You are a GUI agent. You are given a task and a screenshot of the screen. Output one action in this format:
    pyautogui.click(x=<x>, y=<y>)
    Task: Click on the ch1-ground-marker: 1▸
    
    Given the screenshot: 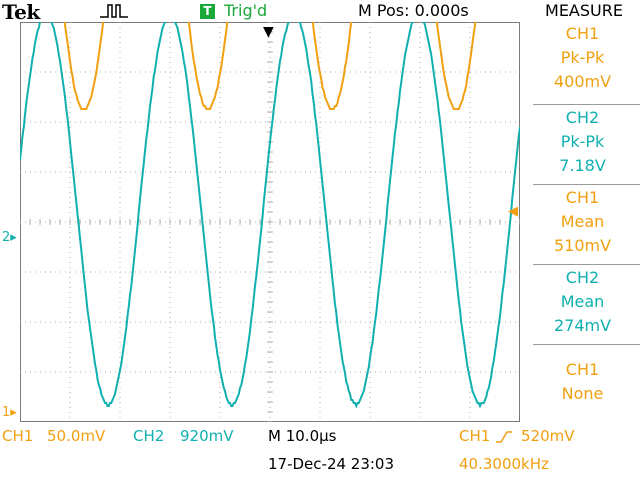 What is the action you would take?
    pyautogui.click(x=9, y=412)
    